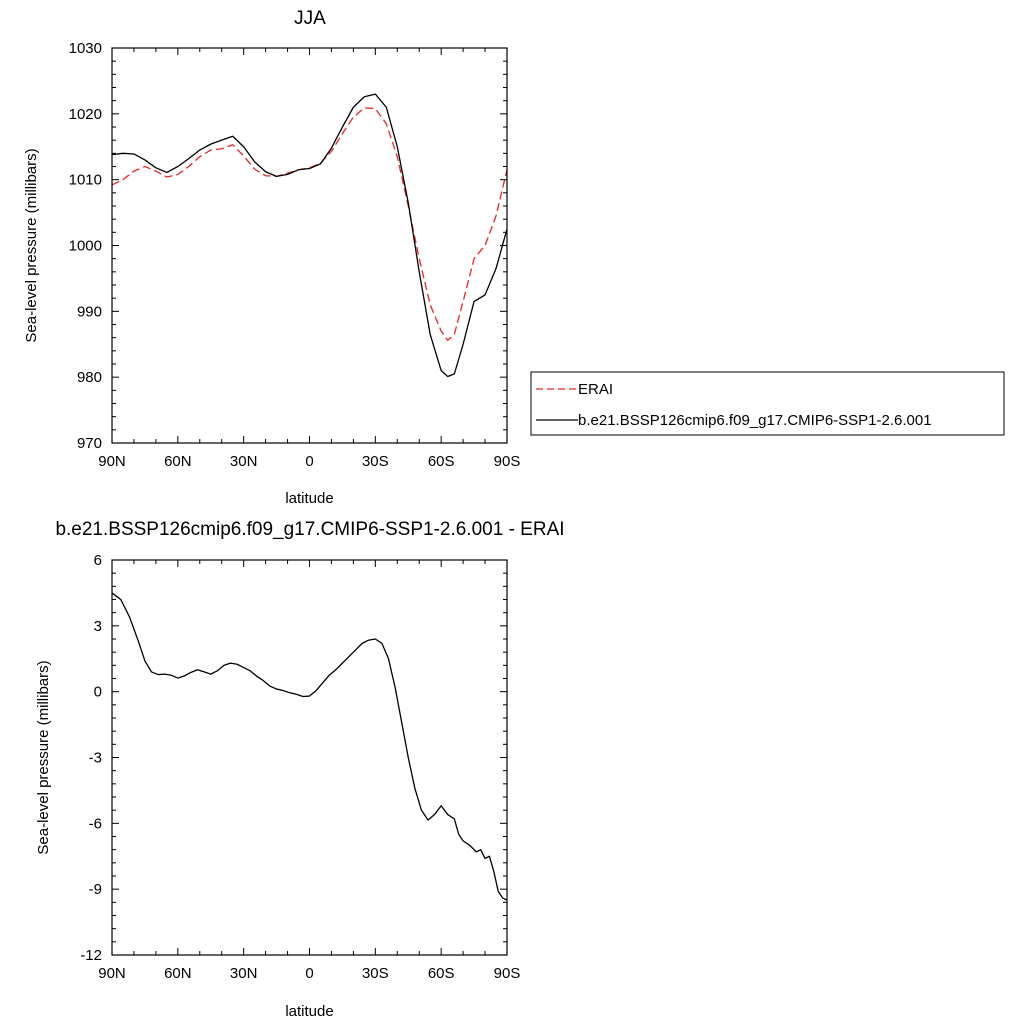  I want to click on legend-label-erai: ERAI, so click(595, 389).